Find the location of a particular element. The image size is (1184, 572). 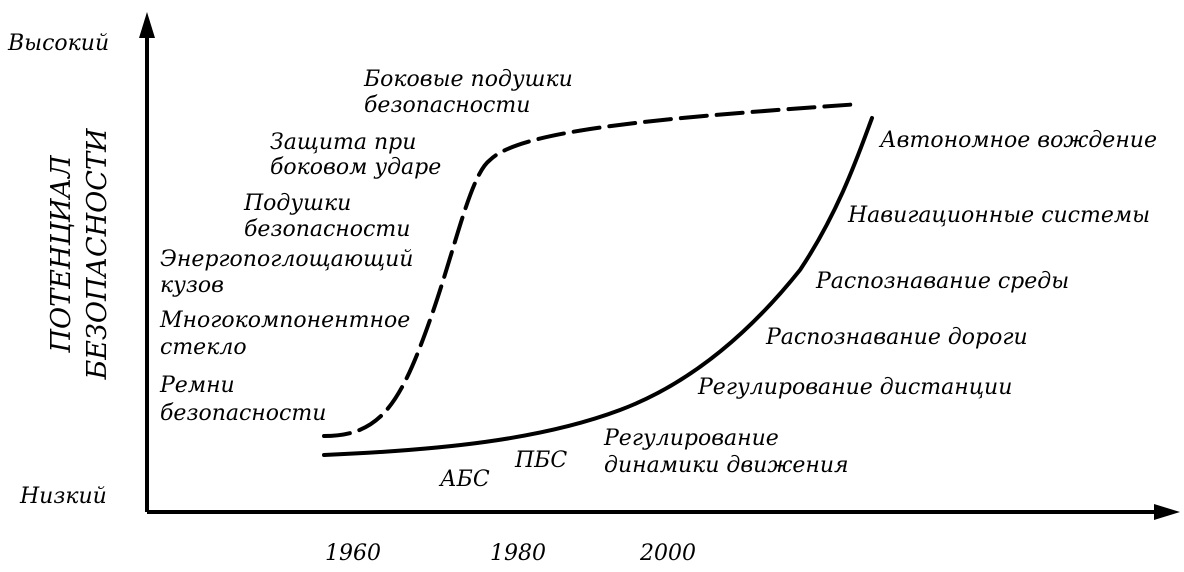

annotation-side-impact-protection: Защита при боковом ударе is located at coordinates (355, 155).